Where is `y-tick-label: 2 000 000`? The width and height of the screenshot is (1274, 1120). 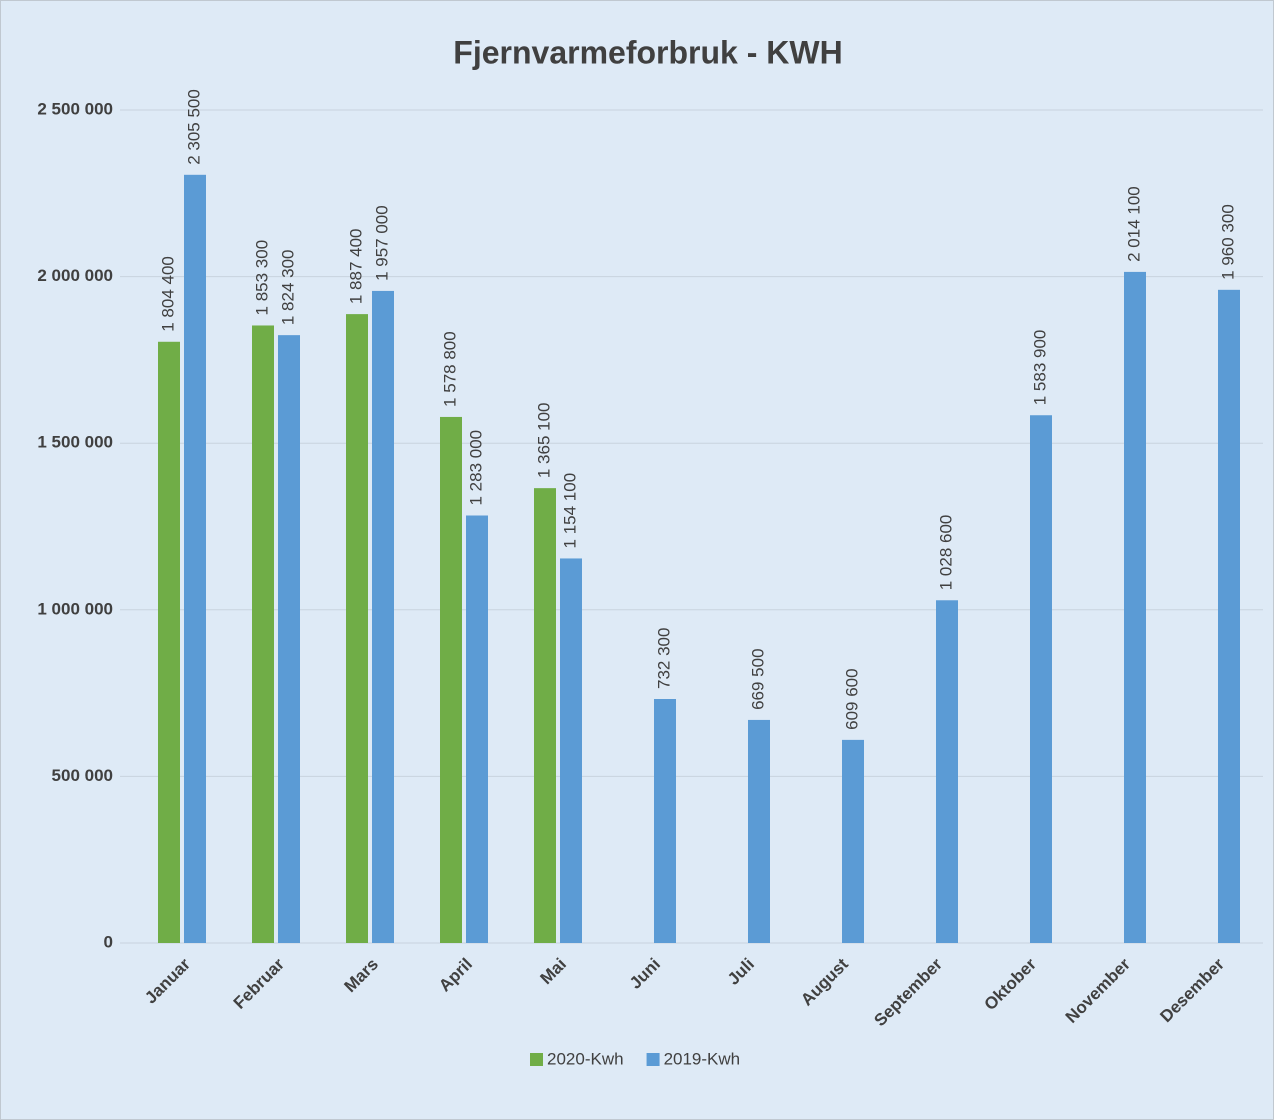 y-tick-label: 2 000 000 is located at coordinates (75, 275).